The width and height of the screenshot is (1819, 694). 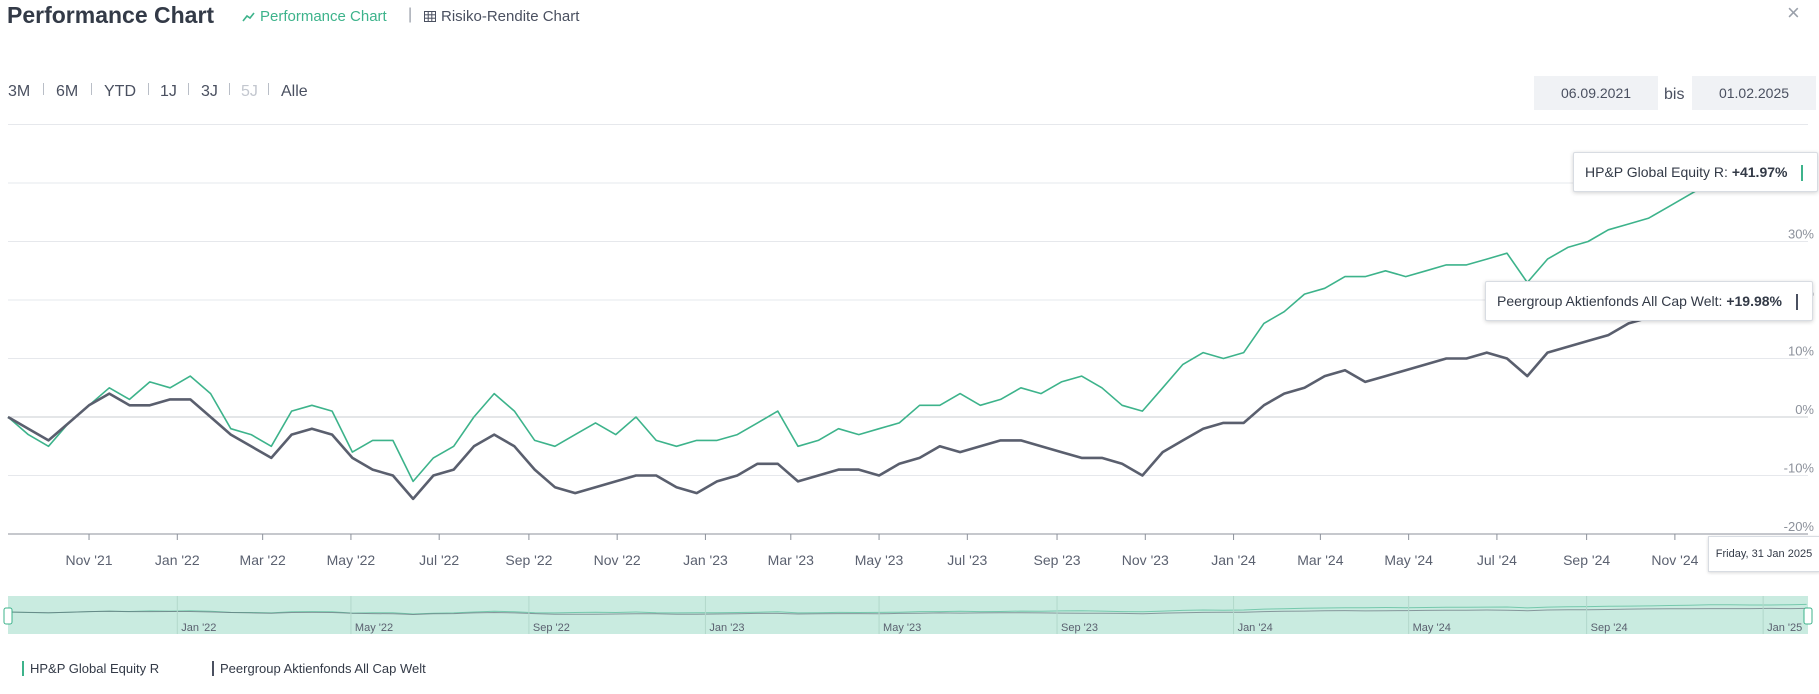 What do you see at coordinates (1801, 351) in the screenshot?
I see `y-tick-label: 10%` at bounding box center [1801, 351].